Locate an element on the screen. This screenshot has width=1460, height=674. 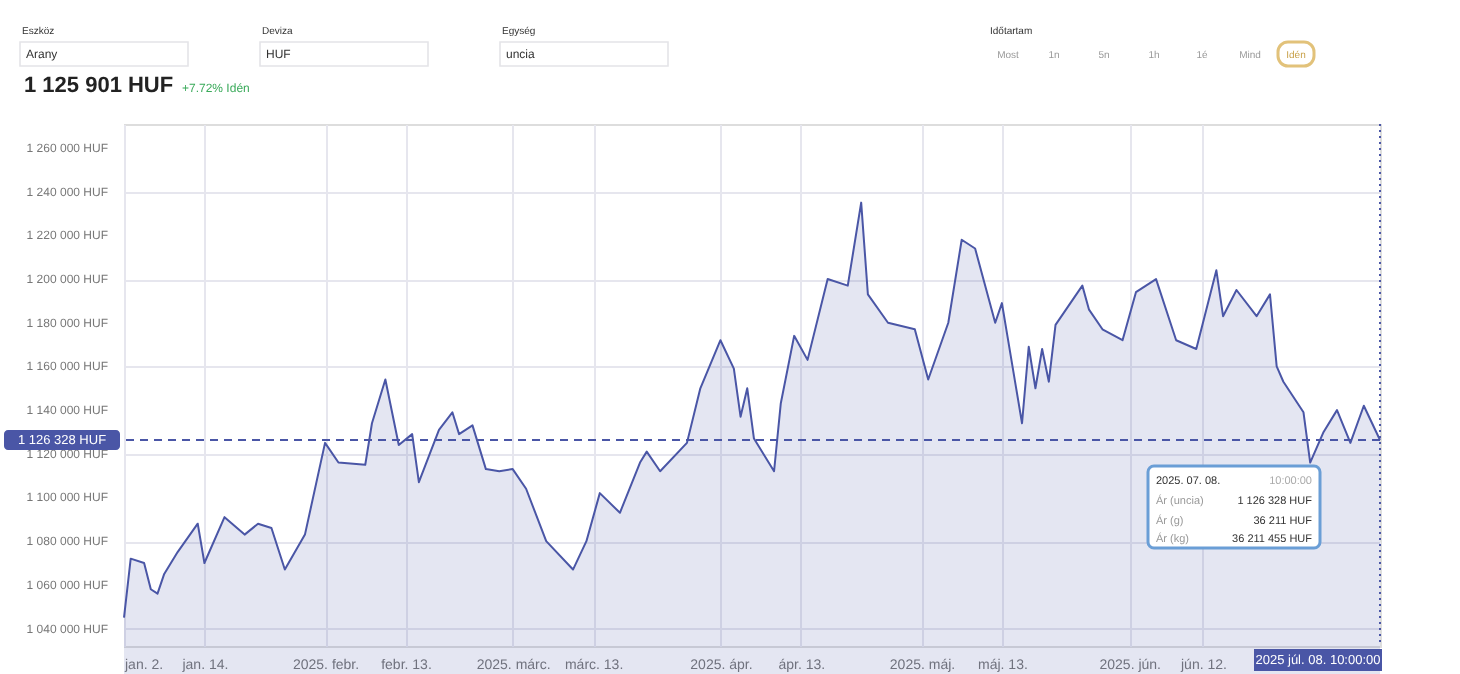
chart-title: 1 125 901 HUF is located at coordinates (99, 86).